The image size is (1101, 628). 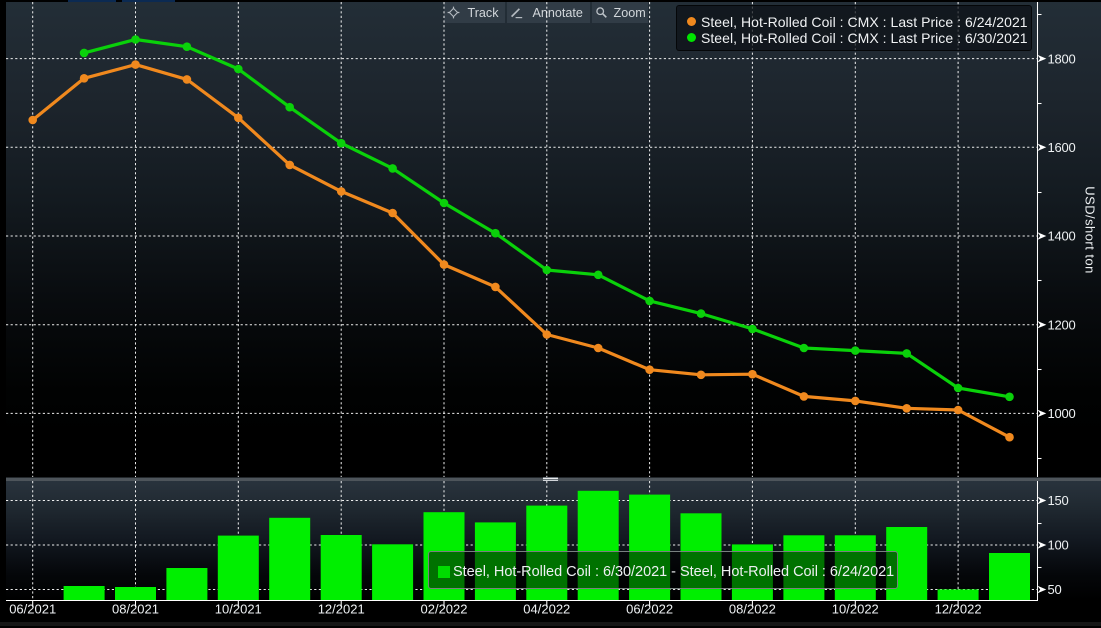 I want to click on svg-text: 12/2022, so click(x=958, y=609).